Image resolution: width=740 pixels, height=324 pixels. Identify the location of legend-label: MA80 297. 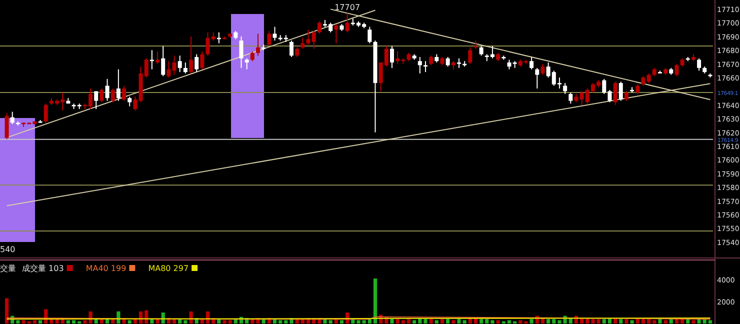
(168, 268).